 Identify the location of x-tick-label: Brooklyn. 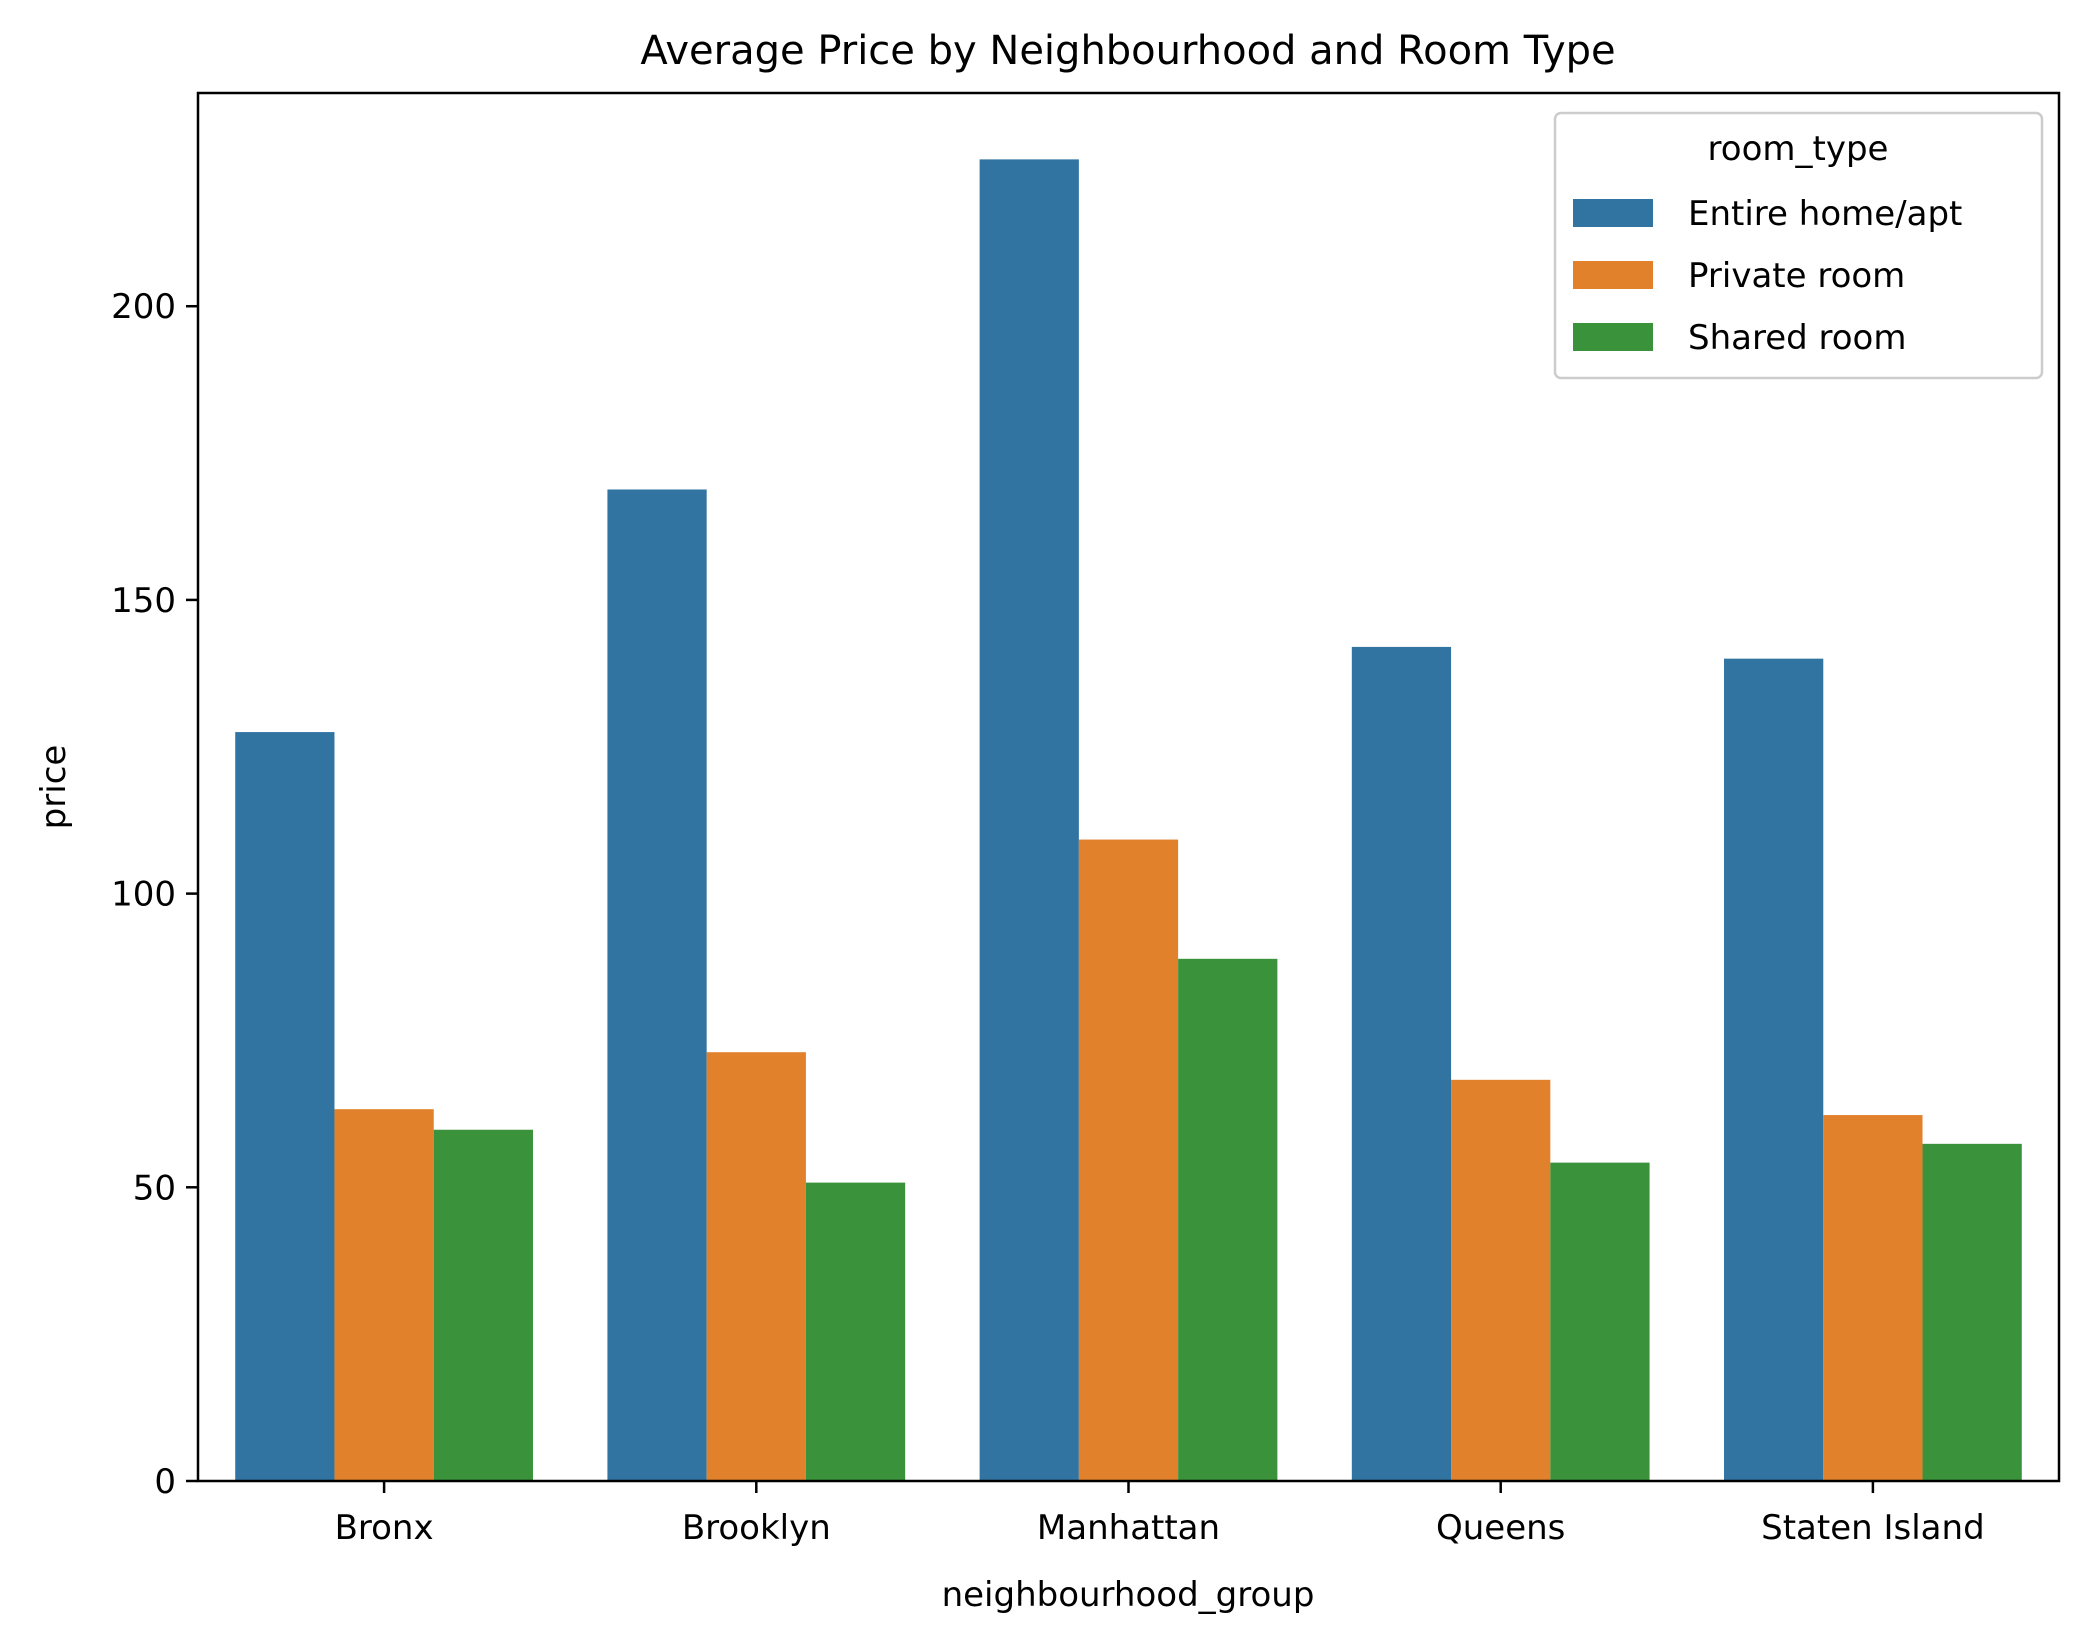
(756, 1528).